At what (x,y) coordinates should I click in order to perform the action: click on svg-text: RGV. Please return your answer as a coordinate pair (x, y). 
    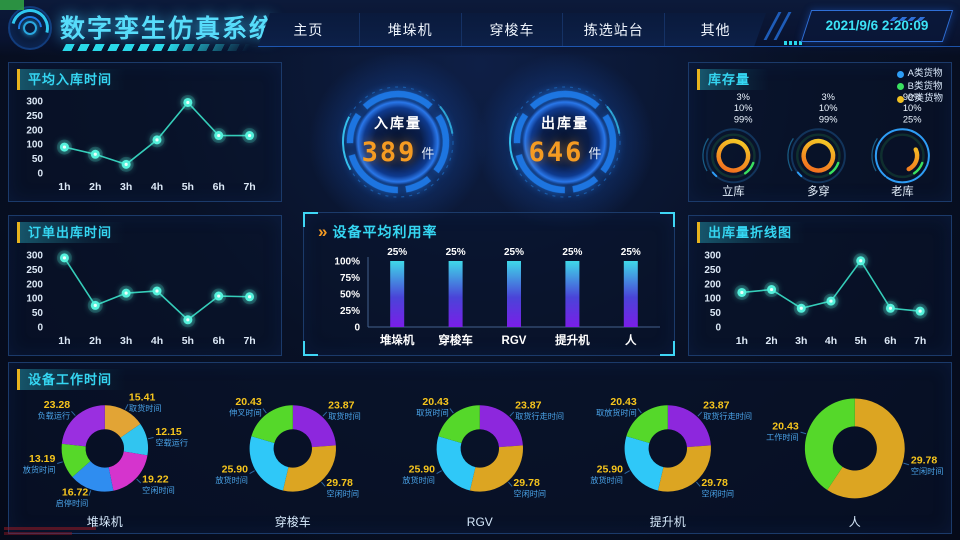
    Looking at the image, I should click on (480, 522).